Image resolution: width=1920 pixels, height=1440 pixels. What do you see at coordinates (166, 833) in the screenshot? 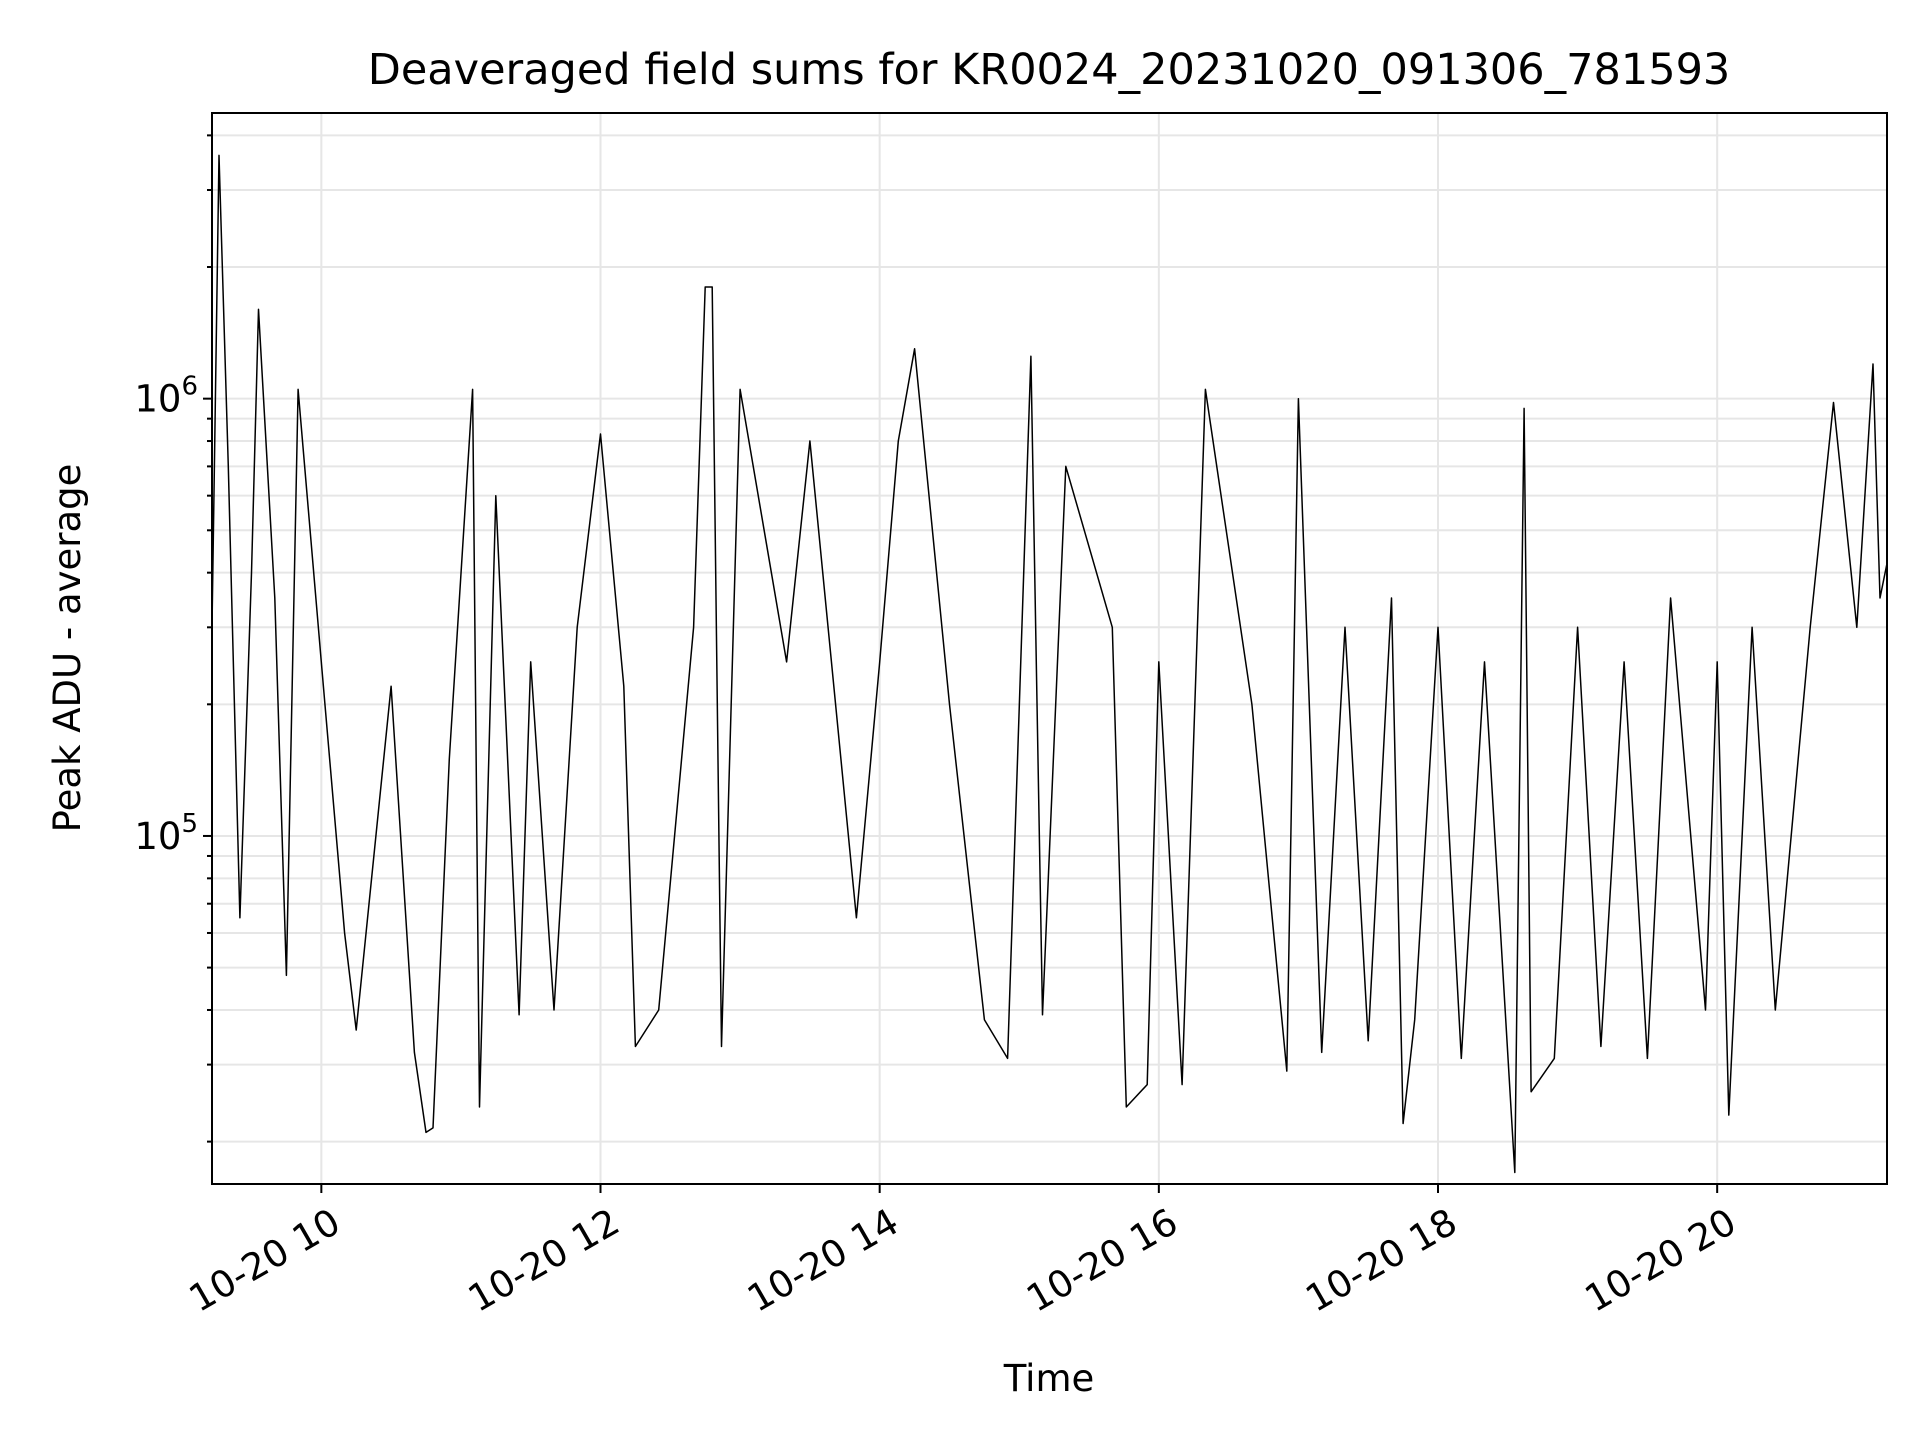
I see `y-tick-label: 10⁵` at bounding box center [166, 833].